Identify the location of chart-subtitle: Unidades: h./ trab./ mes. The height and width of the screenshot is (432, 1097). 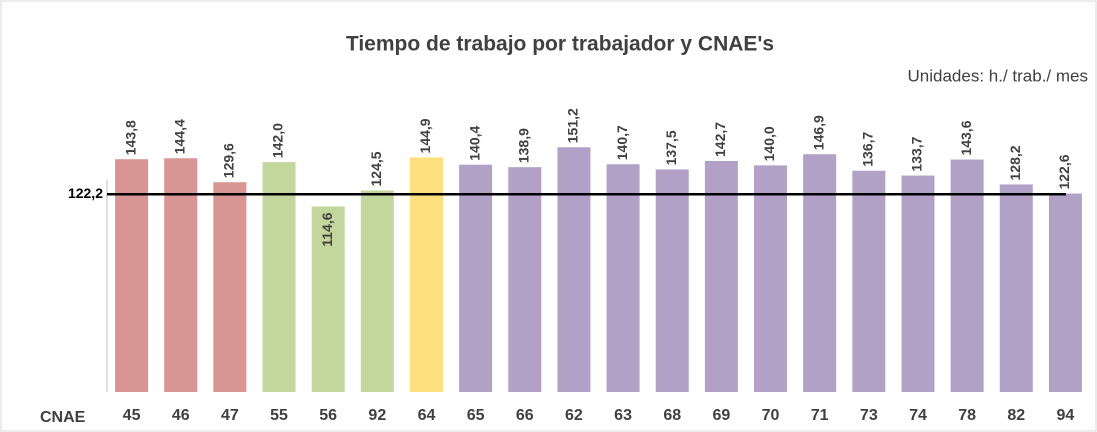
(998, 75).